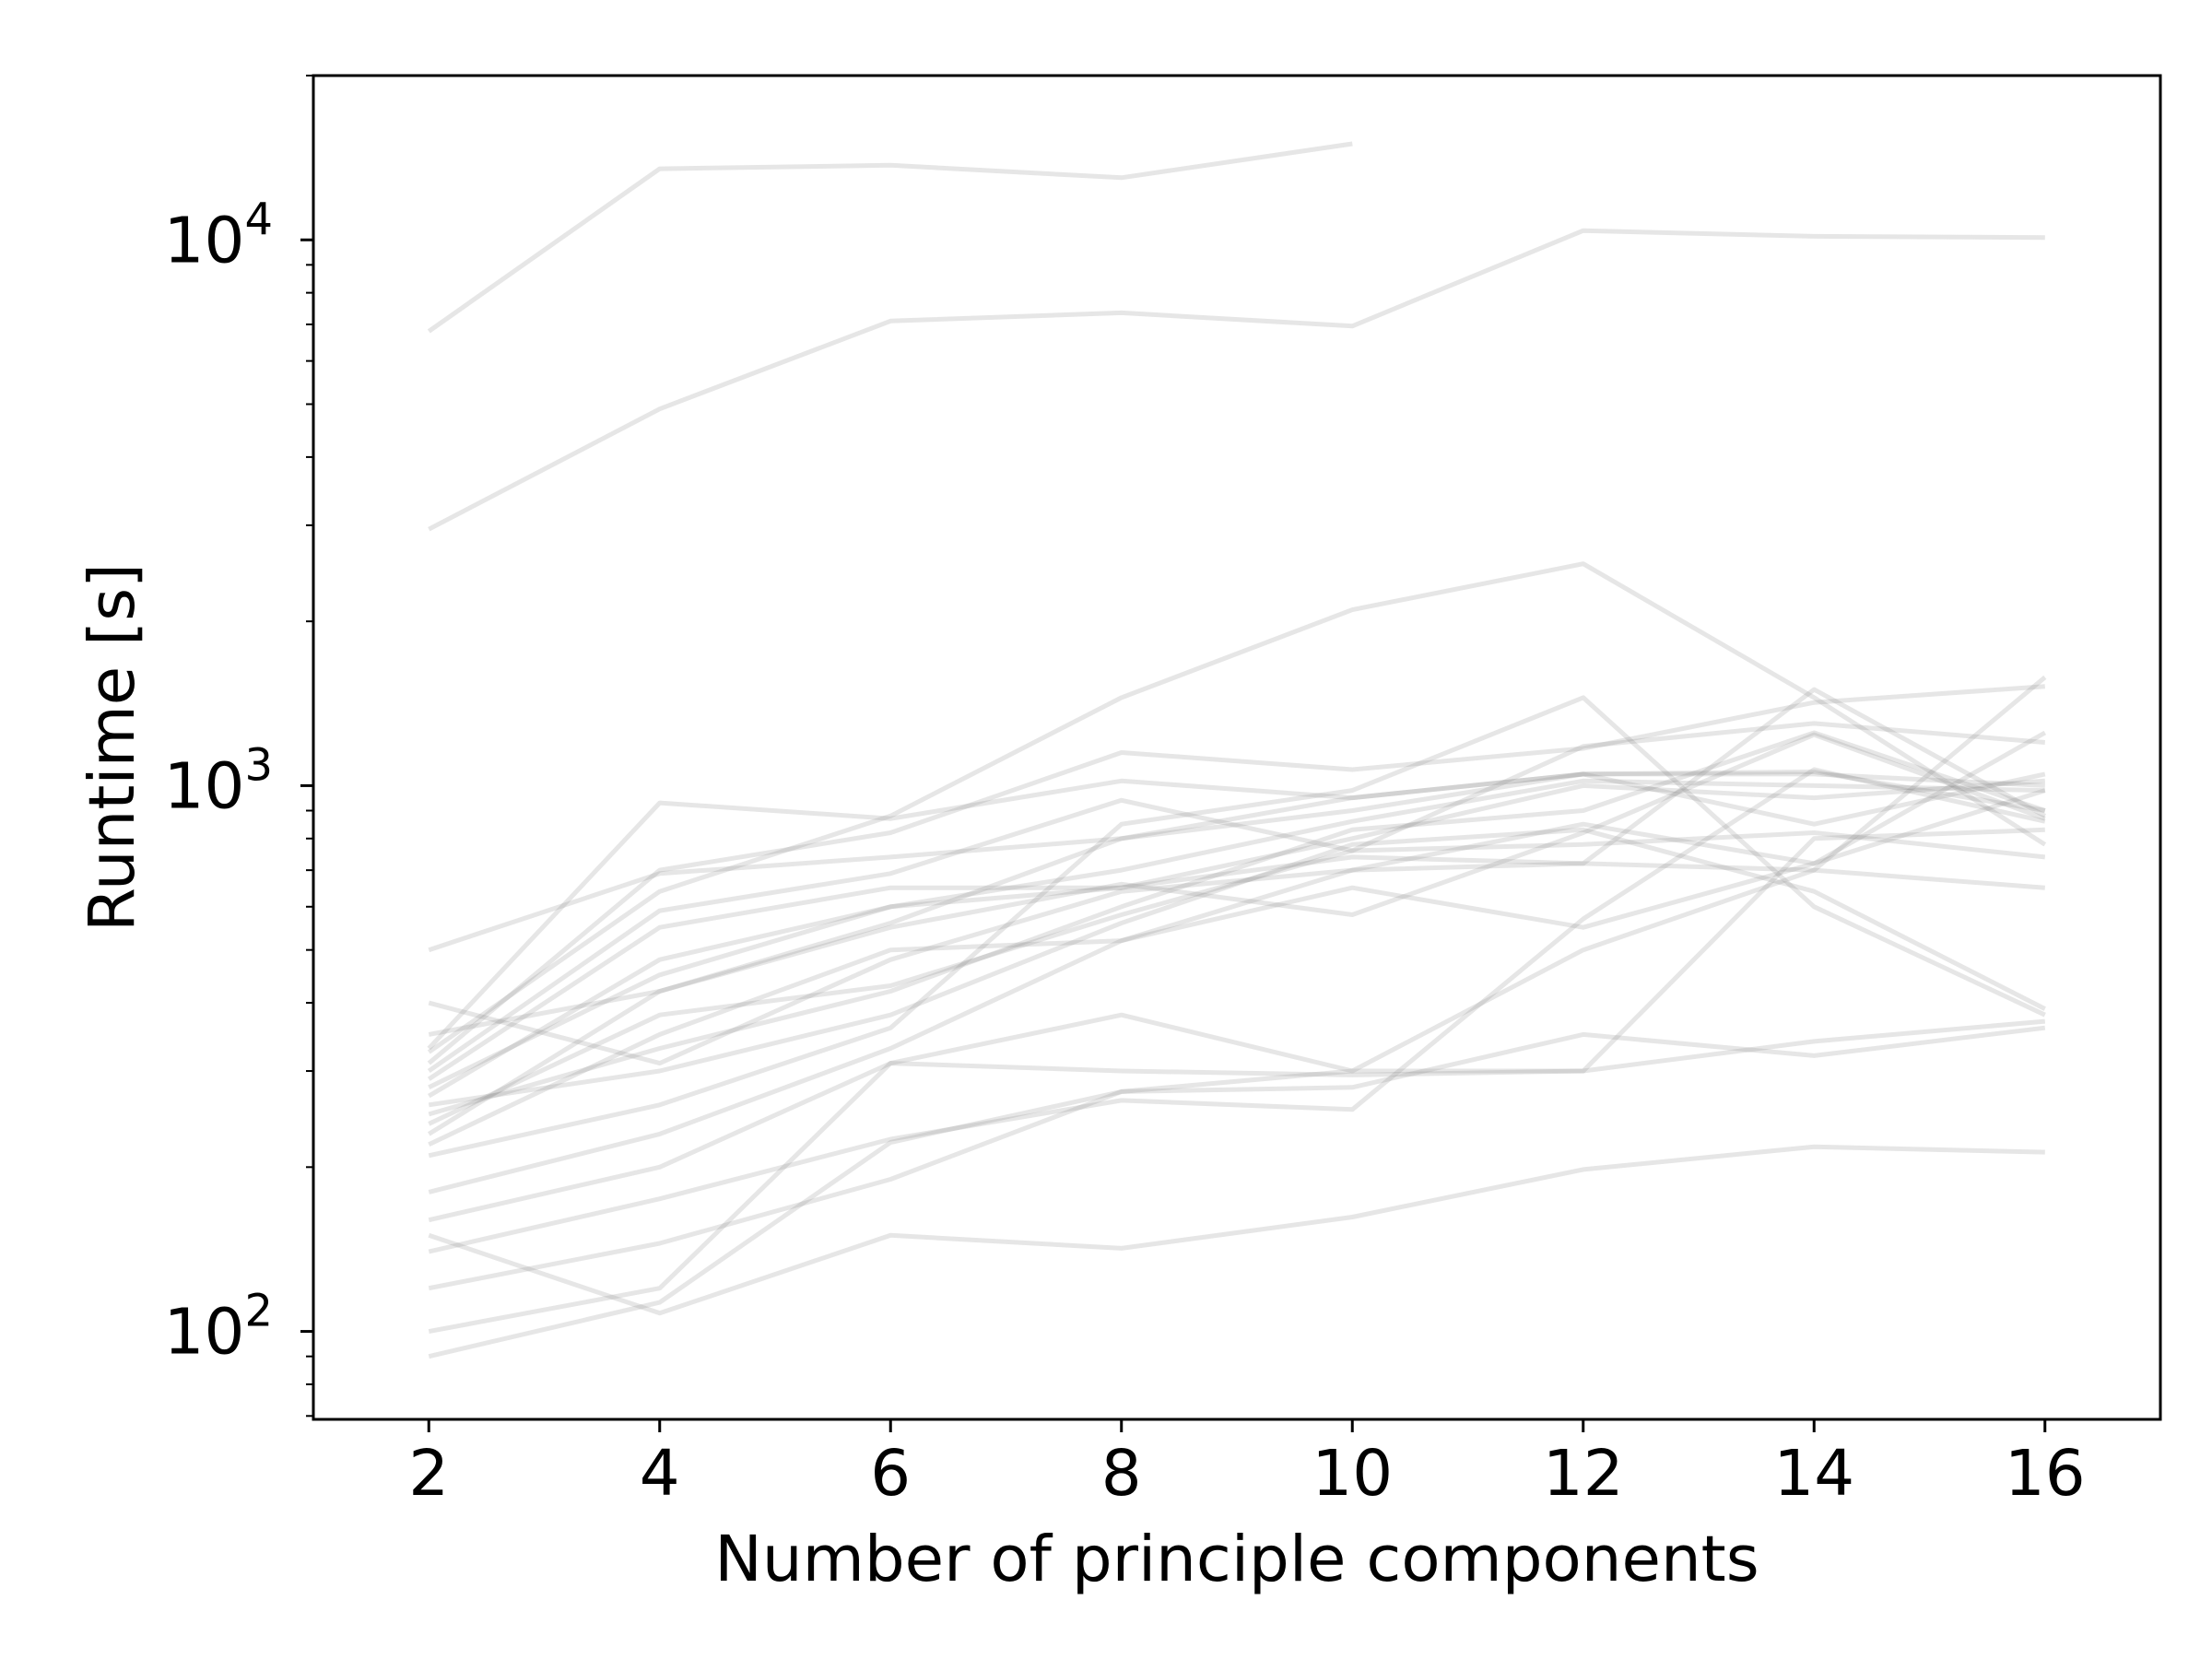  I want to click on y-tick-label: 10⁴, so click(218, 235).